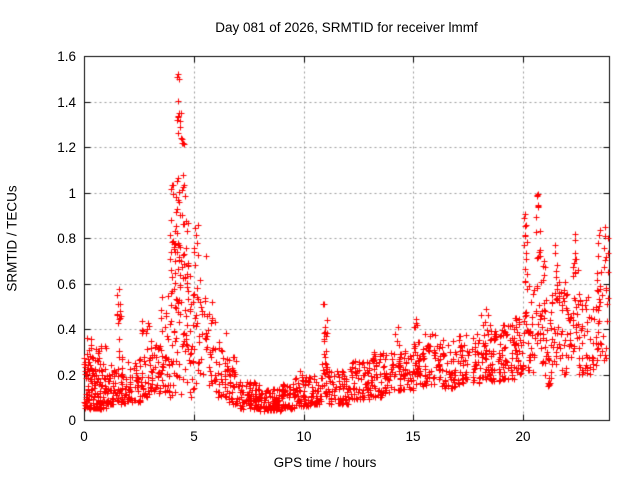  Describe the element at coordinates (325, 462) in the screenshot. I see `x-axis-label: GPS time / hours` at that location.